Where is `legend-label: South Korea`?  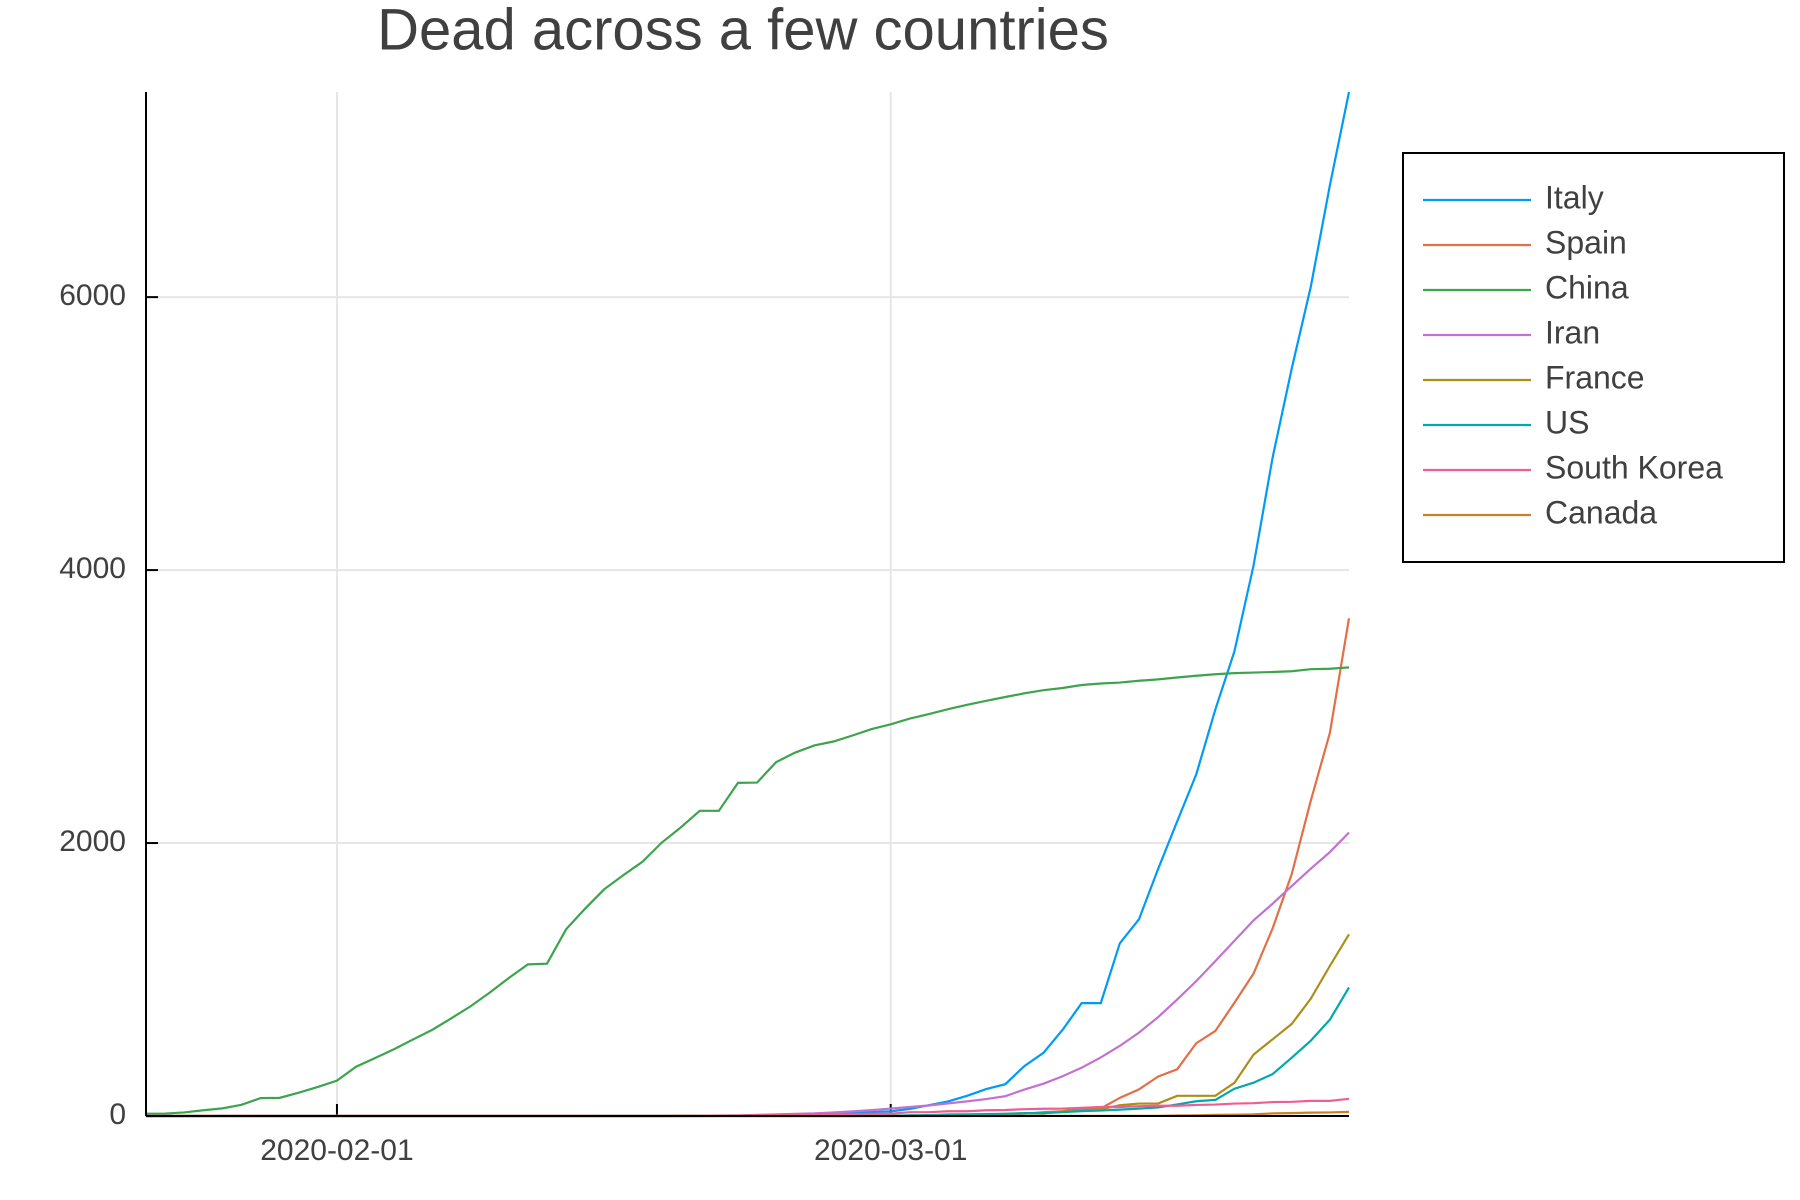
legend-label: South Korea is located at coordinates (1634, 467).